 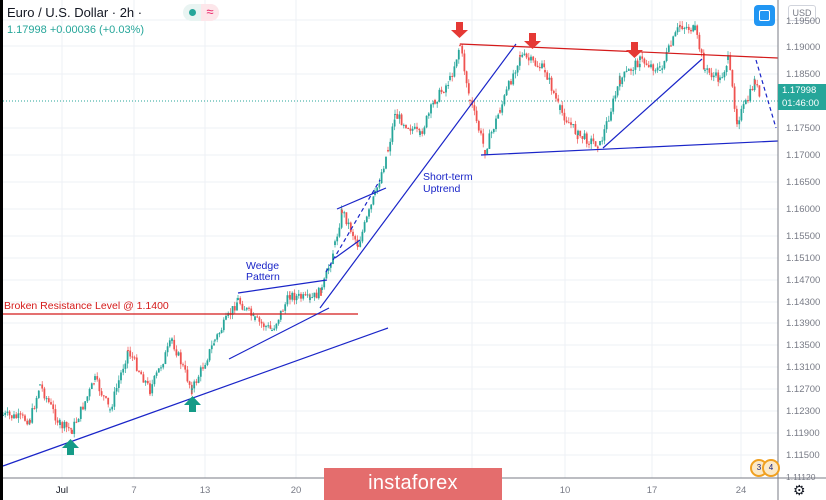 I want to click on time-label: Jul, so click(x=62, y=490).